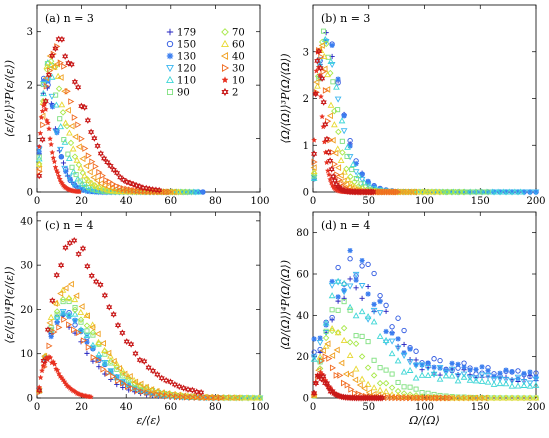 Image resolution: width=549 pixels, height=438 pixels. I want to click on y-tick-label: 1, so click(306, 146).